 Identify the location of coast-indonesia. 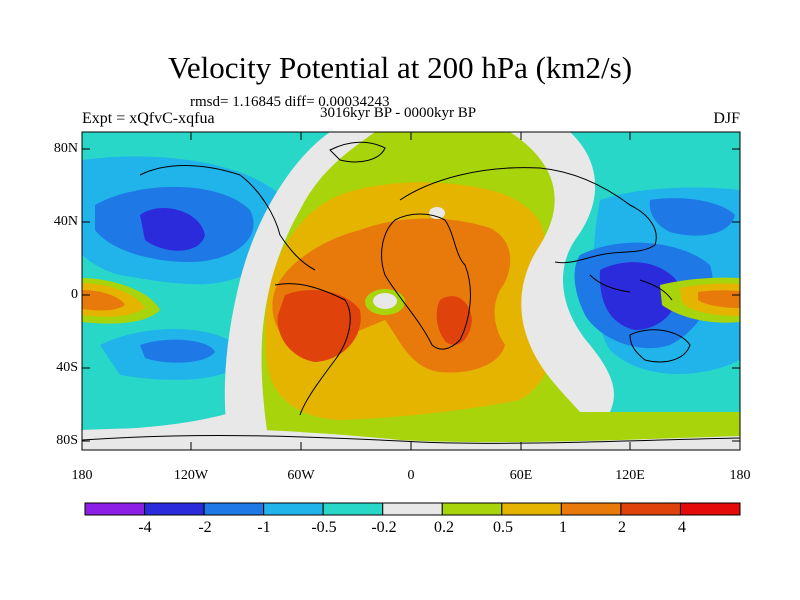
(631, 287).